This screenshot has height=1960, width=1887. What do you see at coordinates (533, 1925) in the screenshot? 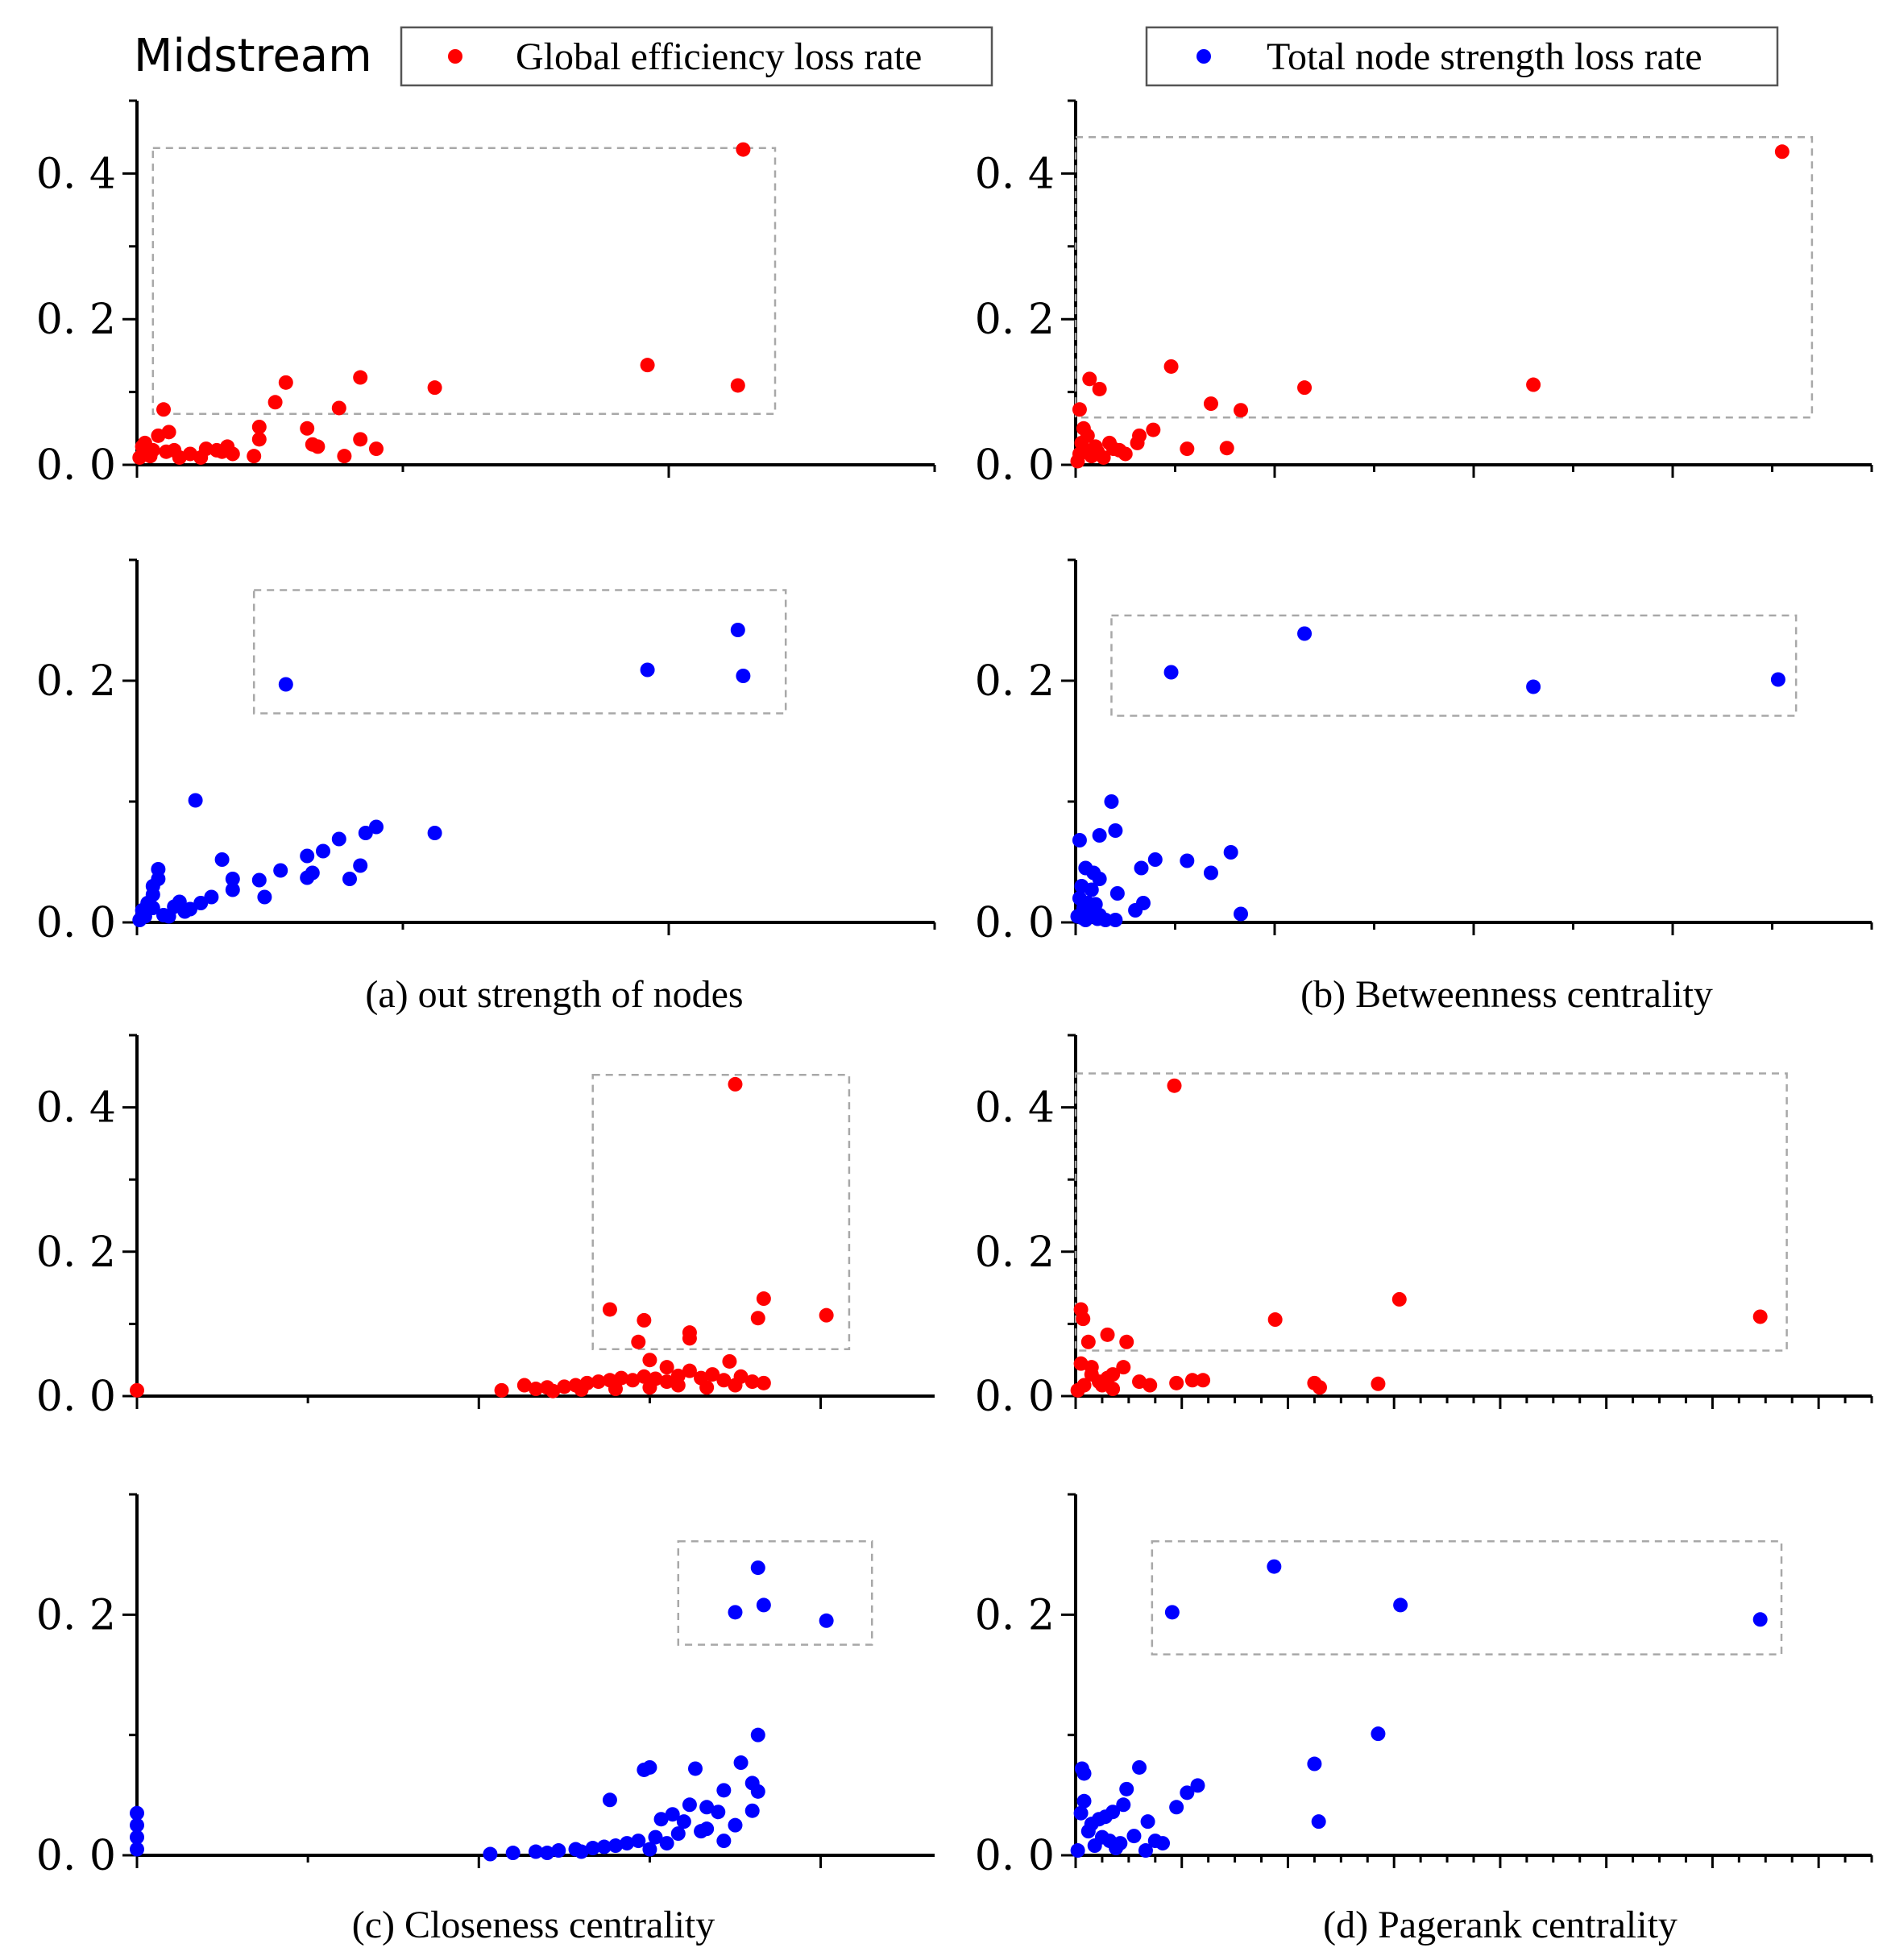
I see `caption-c: (c) Closeness centrality` at bounding box center [533, 1925].